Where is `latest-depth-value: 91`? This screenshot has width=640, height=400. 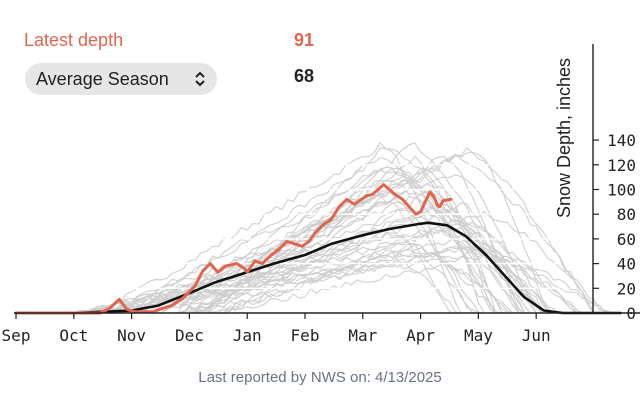 latest-depth-value: 91 is located at coordinates (304, 40).